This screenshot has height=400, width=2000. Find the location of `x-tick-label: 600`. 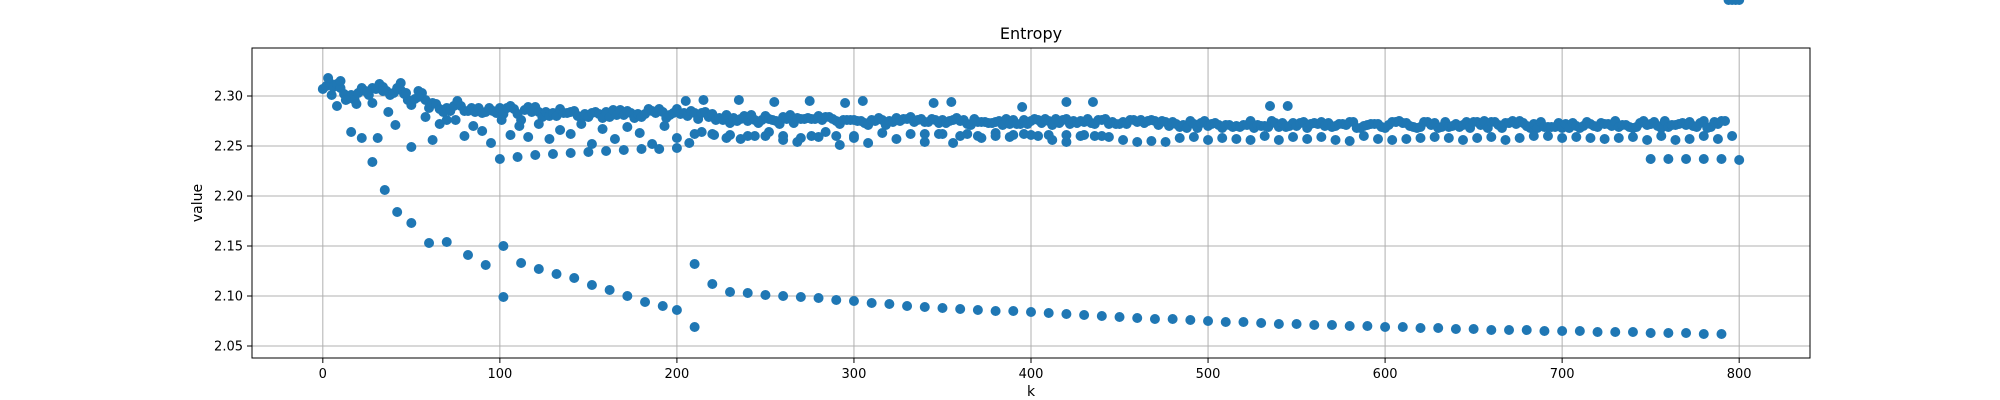

x-tick-label: 600 is located at coordinates (1385, 374).